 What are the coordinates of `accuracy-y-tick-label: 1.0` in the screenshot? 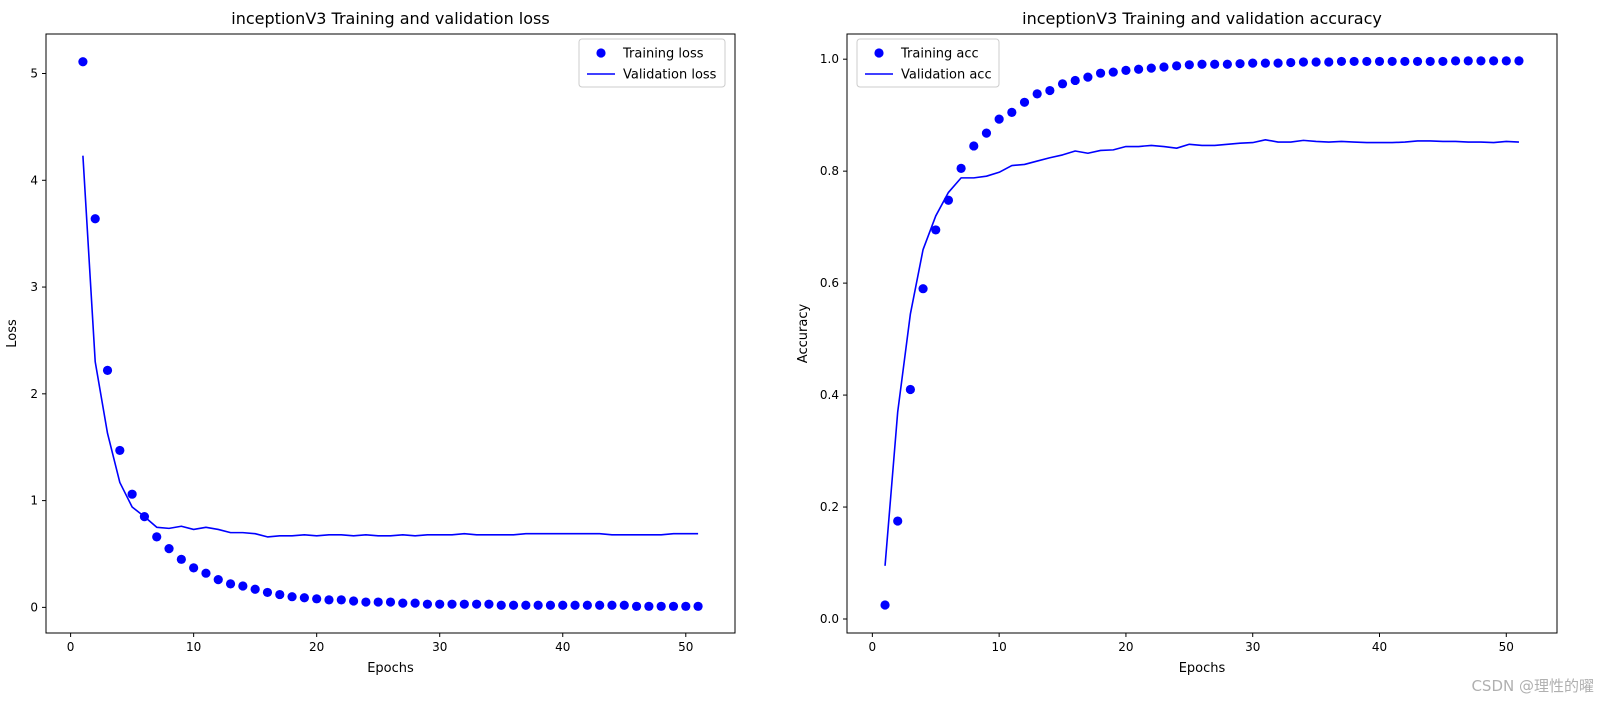 It's located at (829, 59).